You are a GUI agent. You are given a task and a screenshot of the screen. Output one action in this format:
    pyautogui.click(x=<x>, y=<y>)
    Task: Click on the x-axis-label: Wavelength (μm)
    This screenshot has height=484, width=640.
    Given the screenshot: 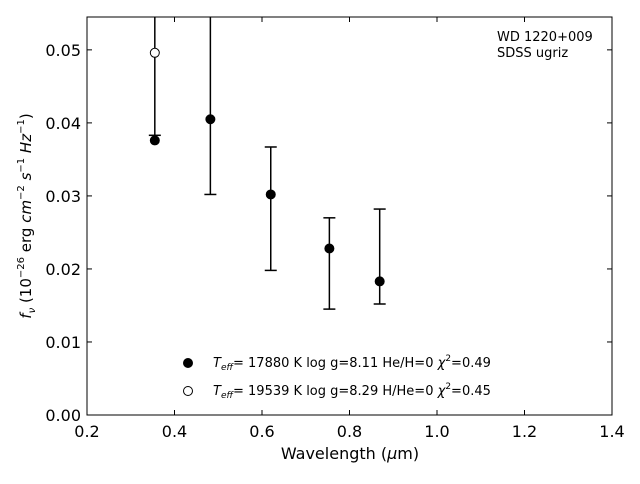 What is the action you would take?
    pyautogui.click(x=350, y=453)
    